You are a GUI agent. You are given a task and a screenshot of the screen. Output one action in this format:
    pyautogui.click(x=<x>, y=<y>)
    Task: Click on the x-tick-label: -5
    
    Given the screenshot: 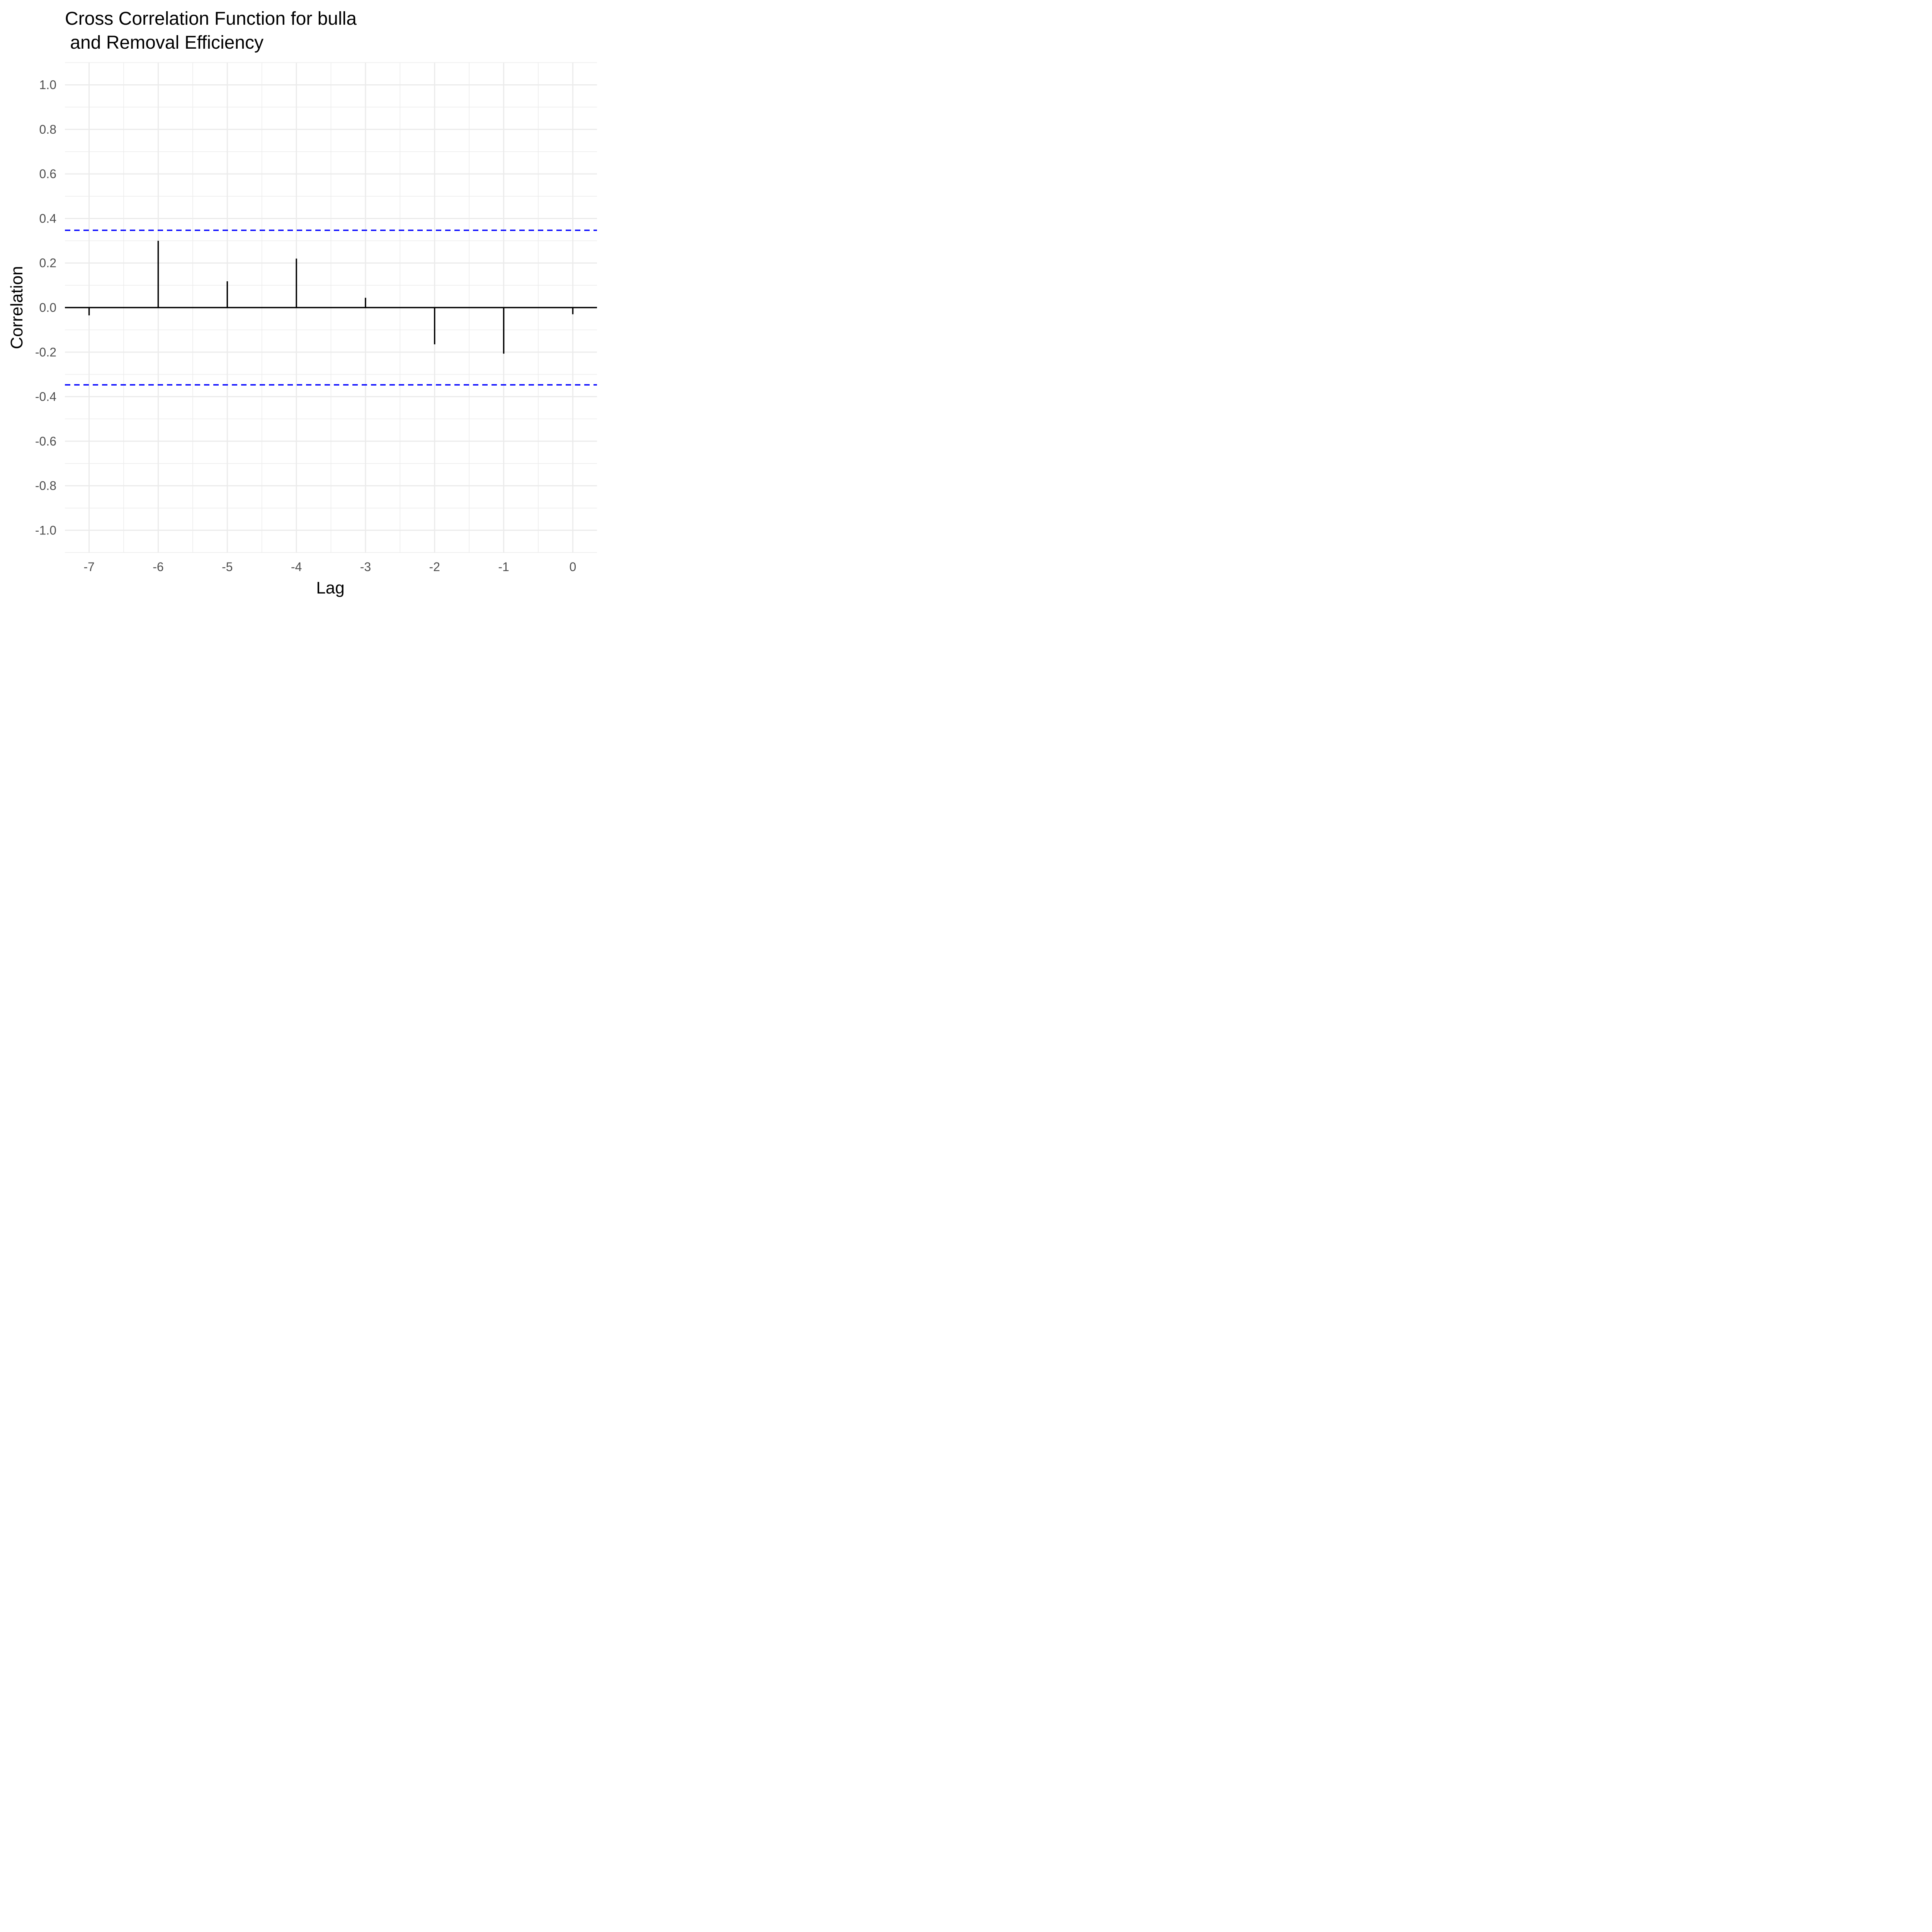 What is the action you would take?
    pyautogui.click(x=228, y=567)
    